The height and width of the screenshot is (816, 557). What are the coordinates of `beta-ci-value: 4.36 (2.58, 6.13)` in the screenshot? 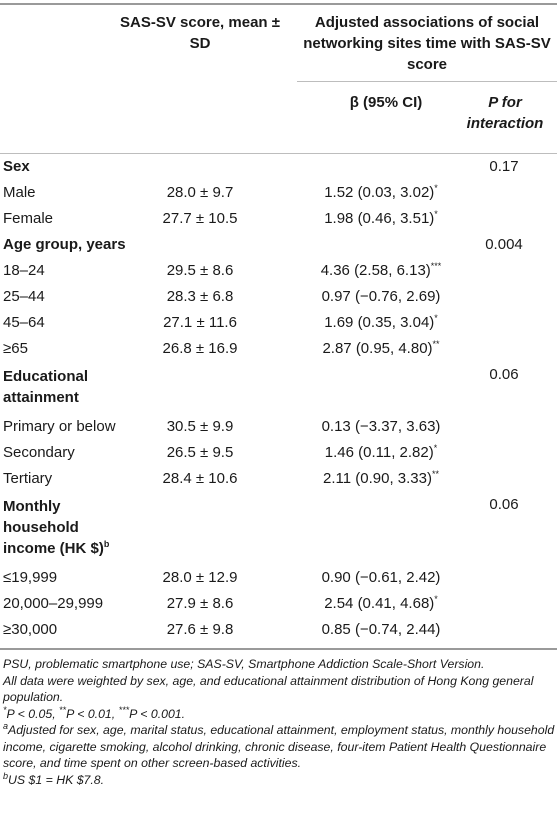 It's located at (375, 270).